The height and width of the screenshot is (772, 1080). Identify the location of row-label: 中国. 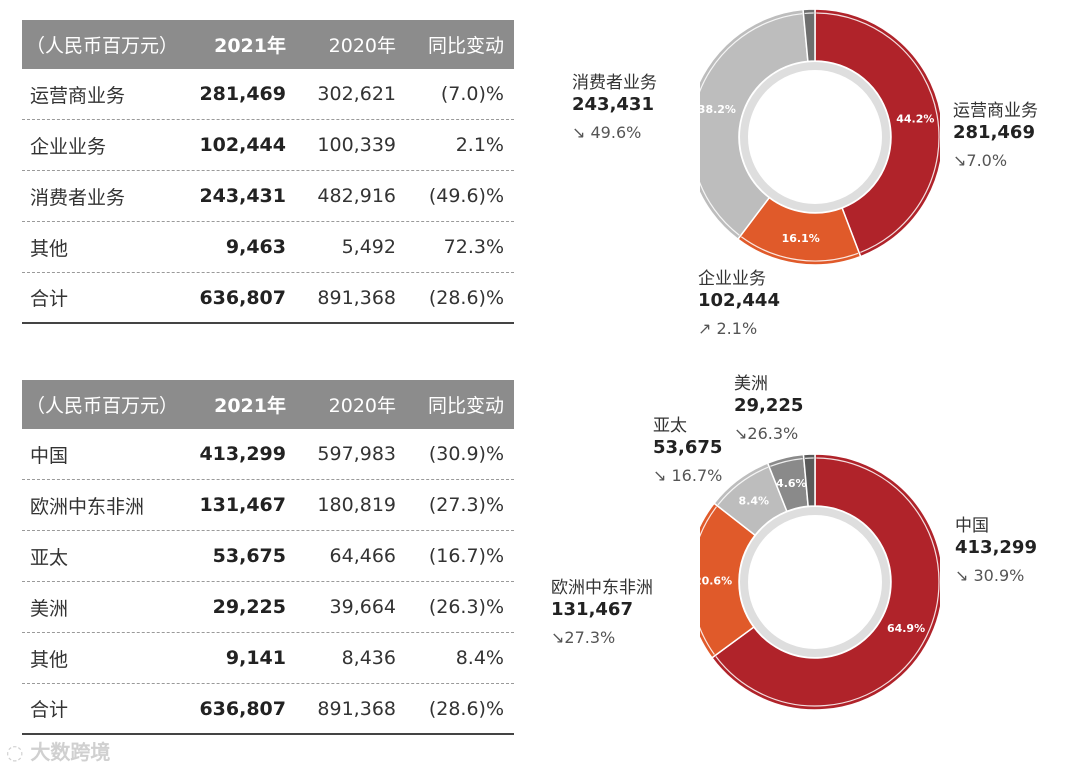
(49, 455).